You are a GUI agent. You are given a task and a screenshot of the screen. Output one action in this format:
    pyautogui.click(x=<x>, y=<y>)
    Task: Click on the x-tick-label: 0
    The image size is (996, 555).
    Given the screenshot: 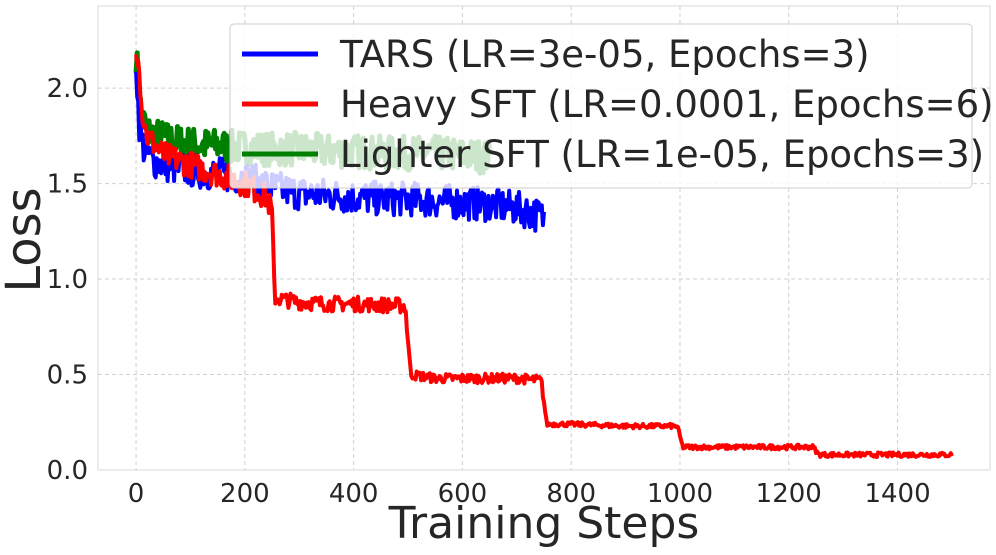 What is the action you would take?
    pyautogui.click(x=136, y=494)
    